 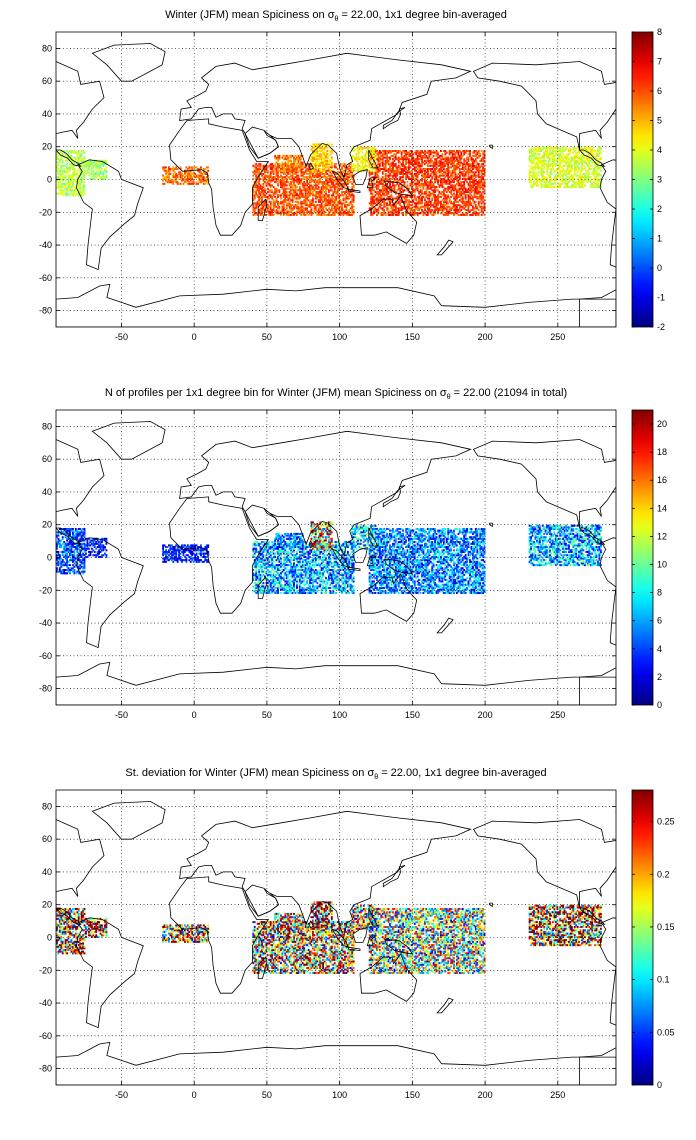 What do you see at coordinates (303, 189) in the screenshot?
I see `bin-region` at bounding box center [303, 189].